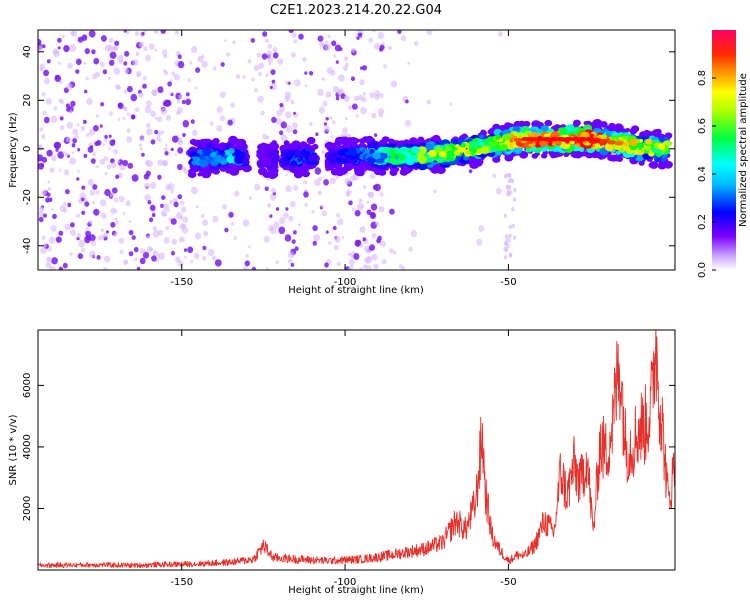 The image size is (750, 600). Describe the element at coordinates (27, 246) in the screenshot. I see `y-tick-label: -40` at that location.